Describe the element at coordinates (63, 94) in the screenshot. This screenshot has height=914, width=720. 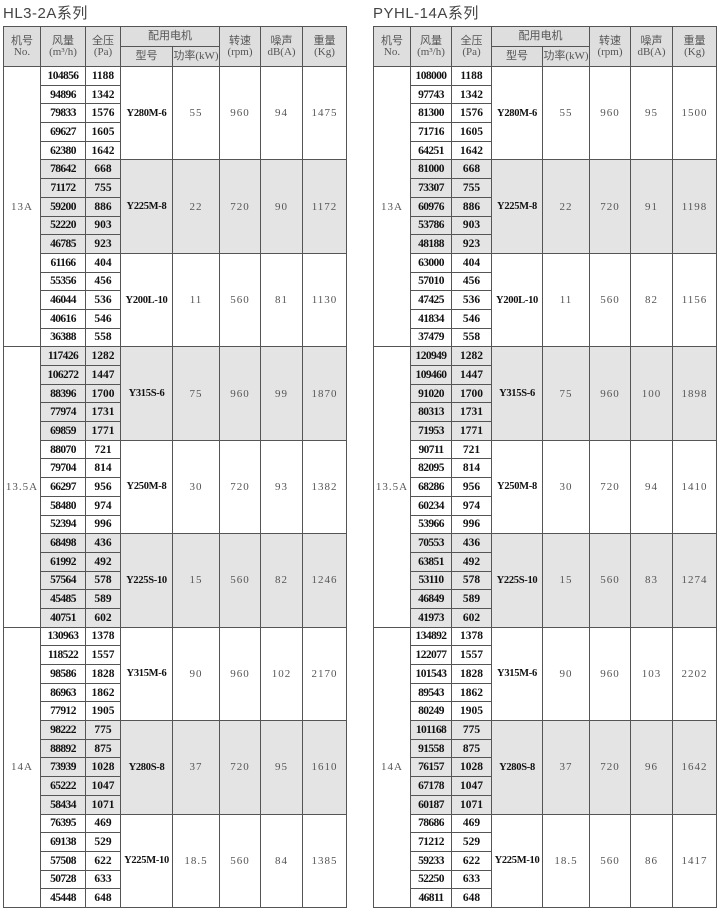
I see `air-flow-cell: 94896` at that location.